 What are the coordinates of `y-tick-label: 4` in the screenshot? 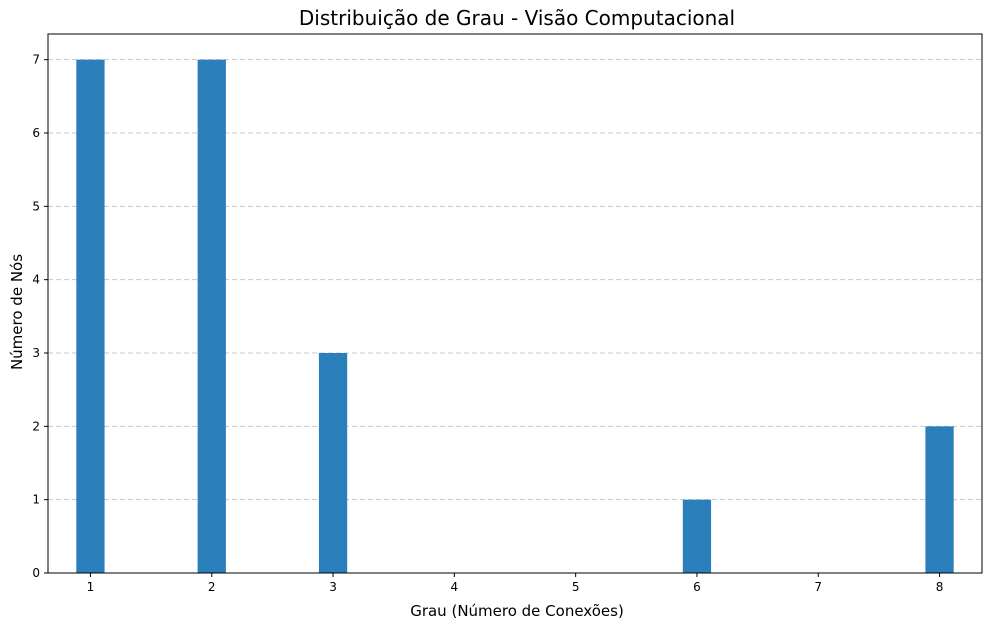 It's located at (36, 280).